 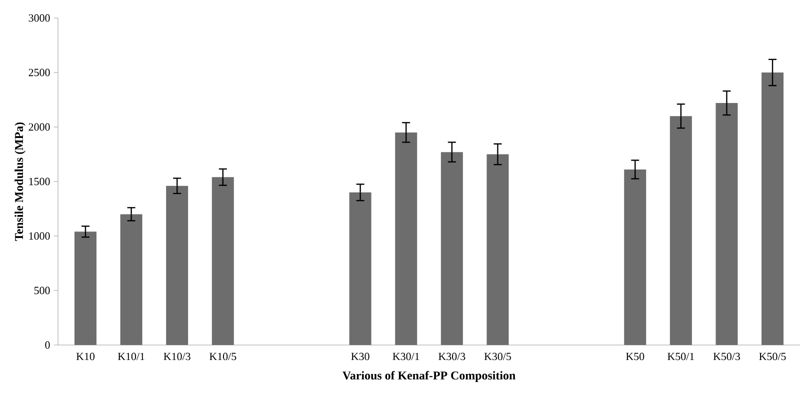 What do you see at coordinates (47, 345) in the screenshot?
I see `y-tick-label: 0` at bounding box center [47, 345].